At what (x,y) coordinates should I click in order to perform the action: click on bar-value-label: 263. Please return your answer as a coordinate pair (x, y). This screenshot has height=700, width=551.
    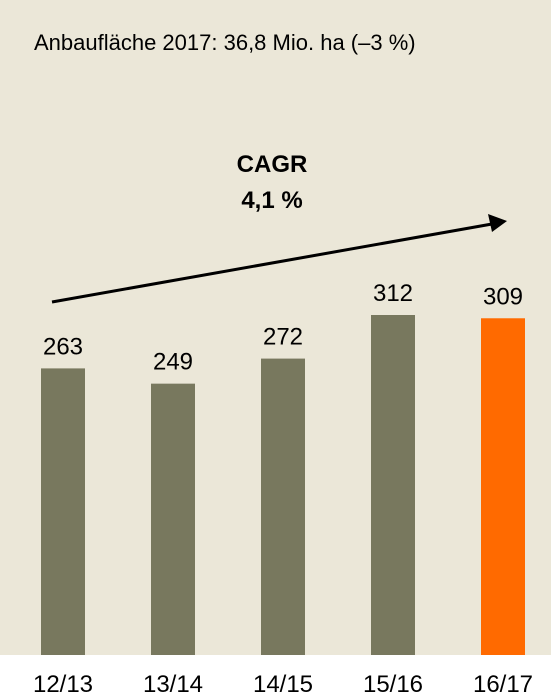
    Looking at the image, I should click on (63, 346).